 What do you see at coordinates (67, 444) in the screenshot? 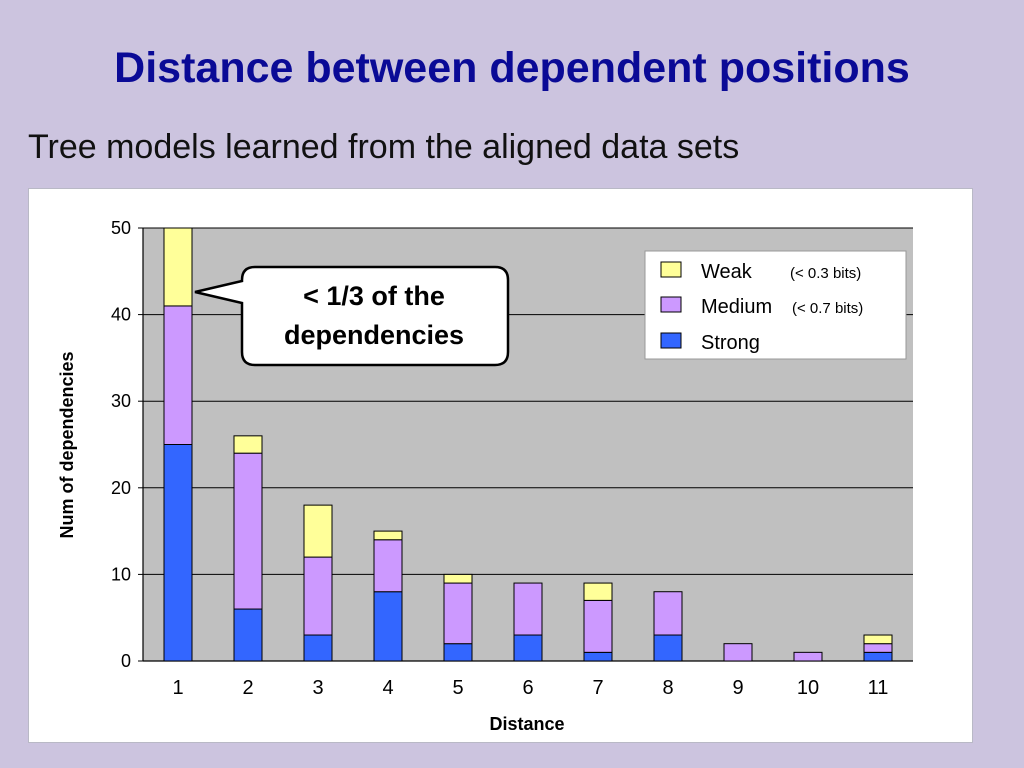
I see `y-axis-label: Num of dependencies` at bounding box center [67, 444].